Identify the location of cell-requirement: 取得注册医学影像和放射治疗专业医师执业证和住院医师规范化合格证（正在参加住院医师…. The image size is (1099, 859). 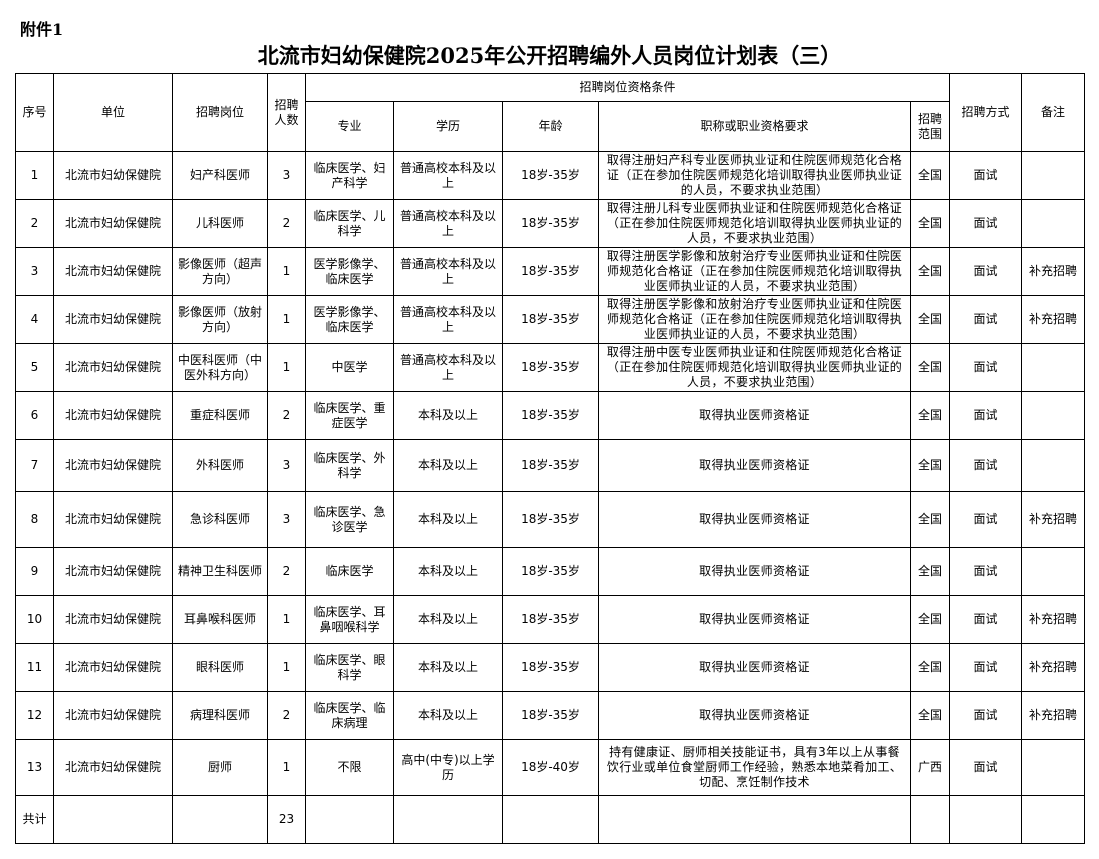
(754, 319).